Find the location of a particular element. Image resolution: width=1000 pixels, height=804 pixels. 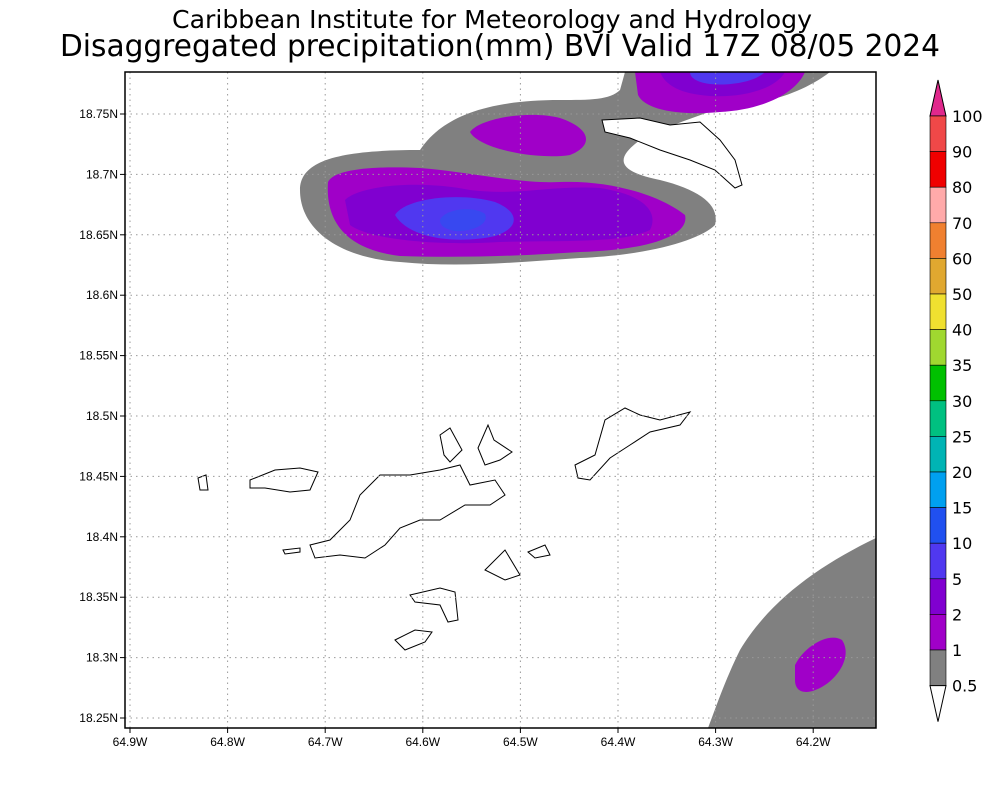

colorbar-label: 60 is located at coordinates (962, 258).